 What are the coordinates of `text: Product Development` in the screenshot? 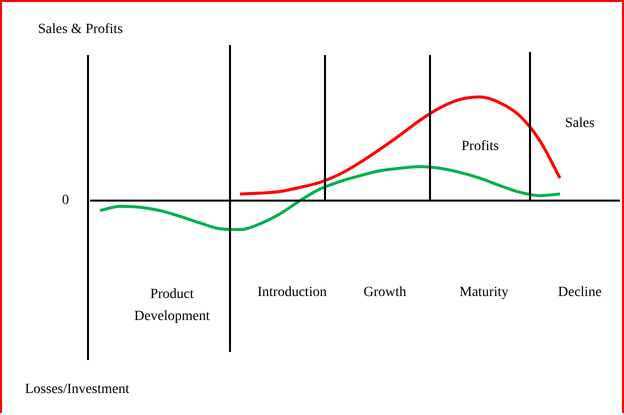 It's located at (172, 306).